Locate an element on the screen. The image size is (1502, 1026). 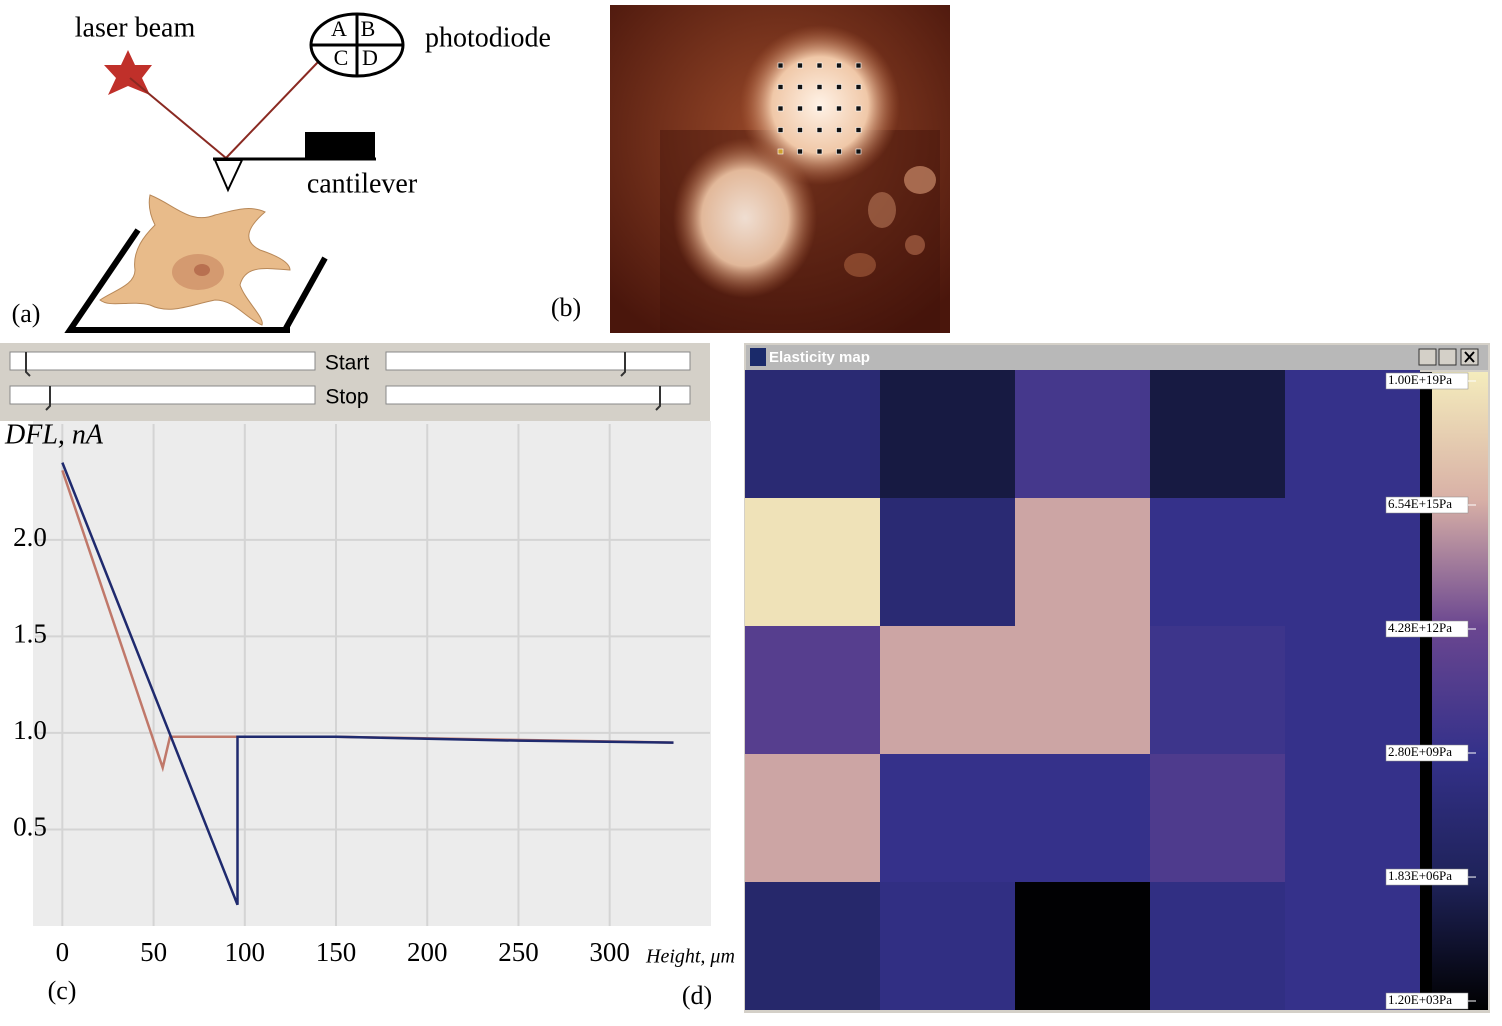
x-tick-label: 150 is located at coordinates (336, 952).